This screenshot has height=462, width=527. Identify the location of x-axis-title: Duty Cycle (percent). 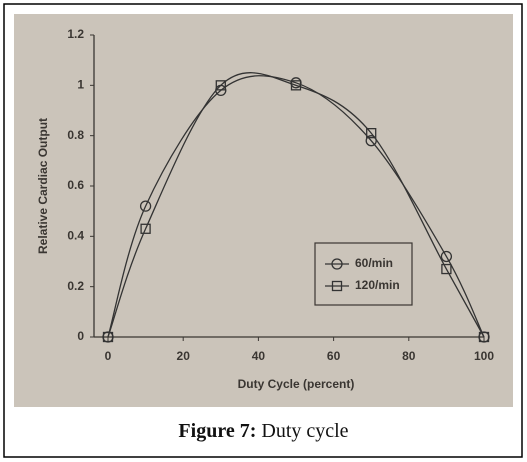
(296, 384).